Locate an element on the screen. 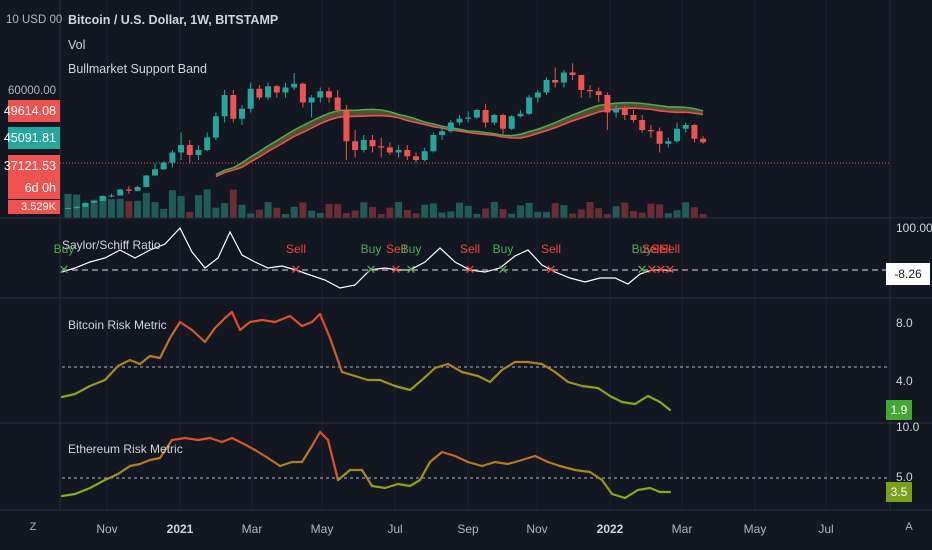 This screenshot has height=550, width=932. time-axis-label: May is located at coordinates (755, 529).